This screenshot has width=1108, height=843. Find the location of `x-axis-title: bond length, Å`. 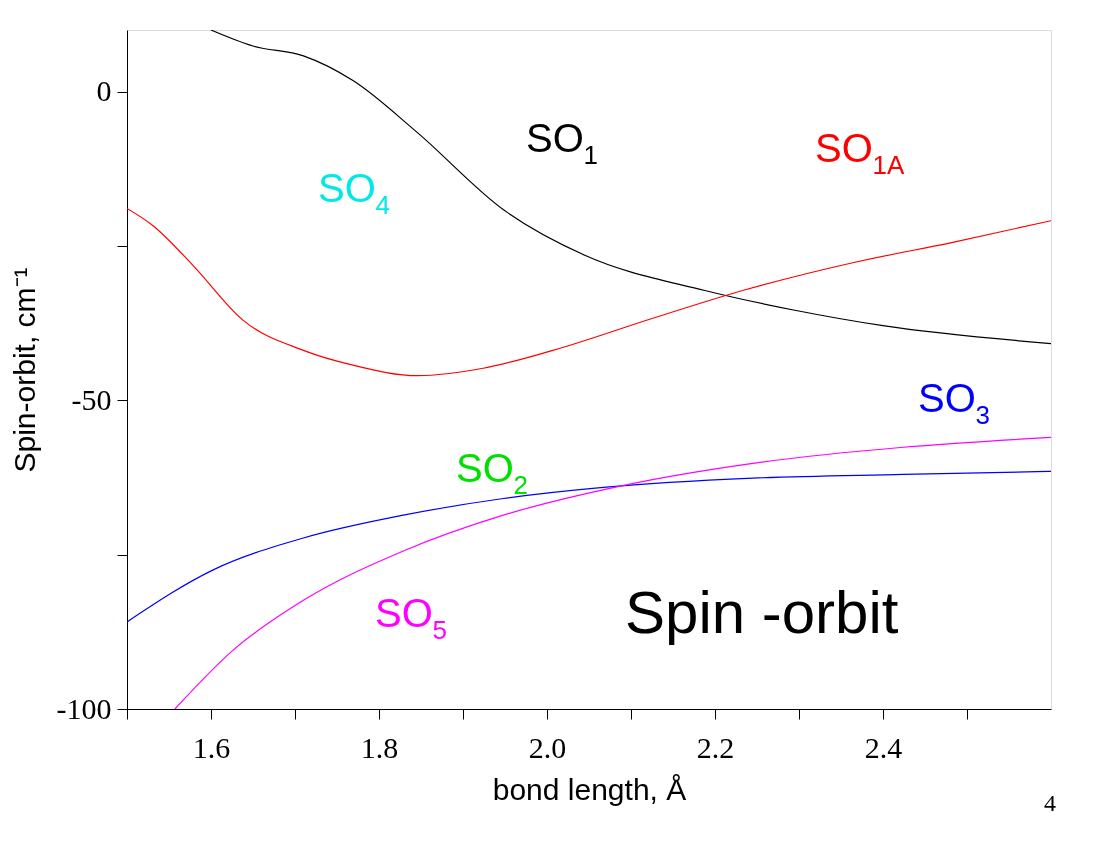

x-axis-title: bond length, Å is located at coordinates (589, 789).